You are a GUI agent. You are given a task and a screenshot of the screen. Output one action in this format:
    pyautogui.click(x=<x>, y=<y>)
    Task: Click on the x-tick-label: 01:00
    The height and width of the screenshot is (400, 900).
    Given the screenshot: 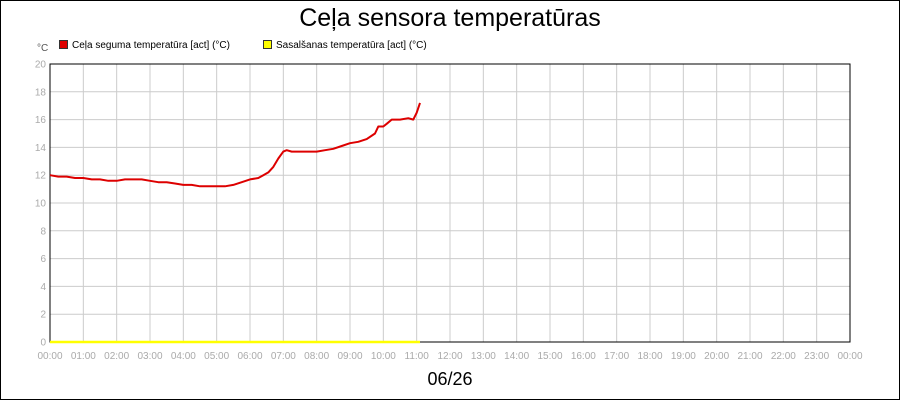 What is the action you would take?
    pyautogui.click(x=83, y=356)
    